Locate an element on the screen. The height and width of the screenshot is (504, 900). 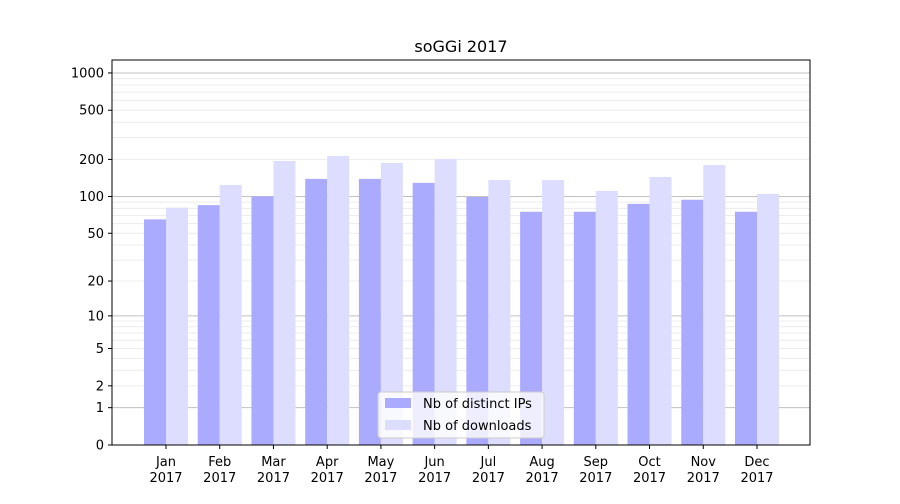
legend-swatch-ips is located at coordinates (398, 403).